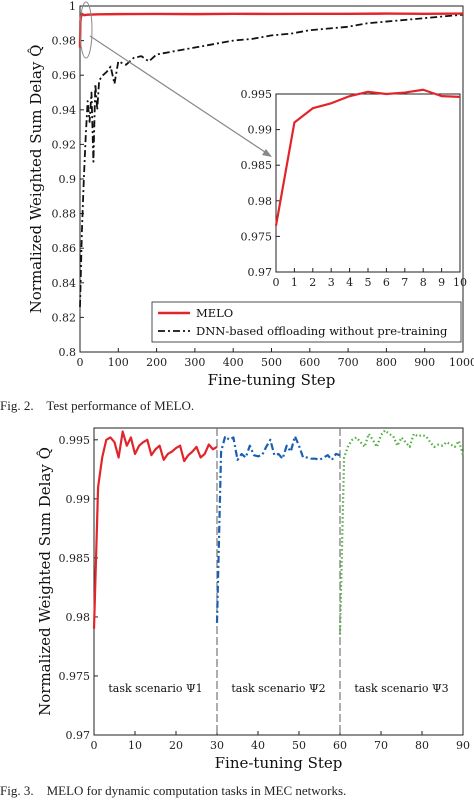 The height and width of the screenshot is (801, 474). What do you see at coordinates (312, 282) in the screenshot?
I see `x-tick-label: 2` at bounding box center [312, 282].